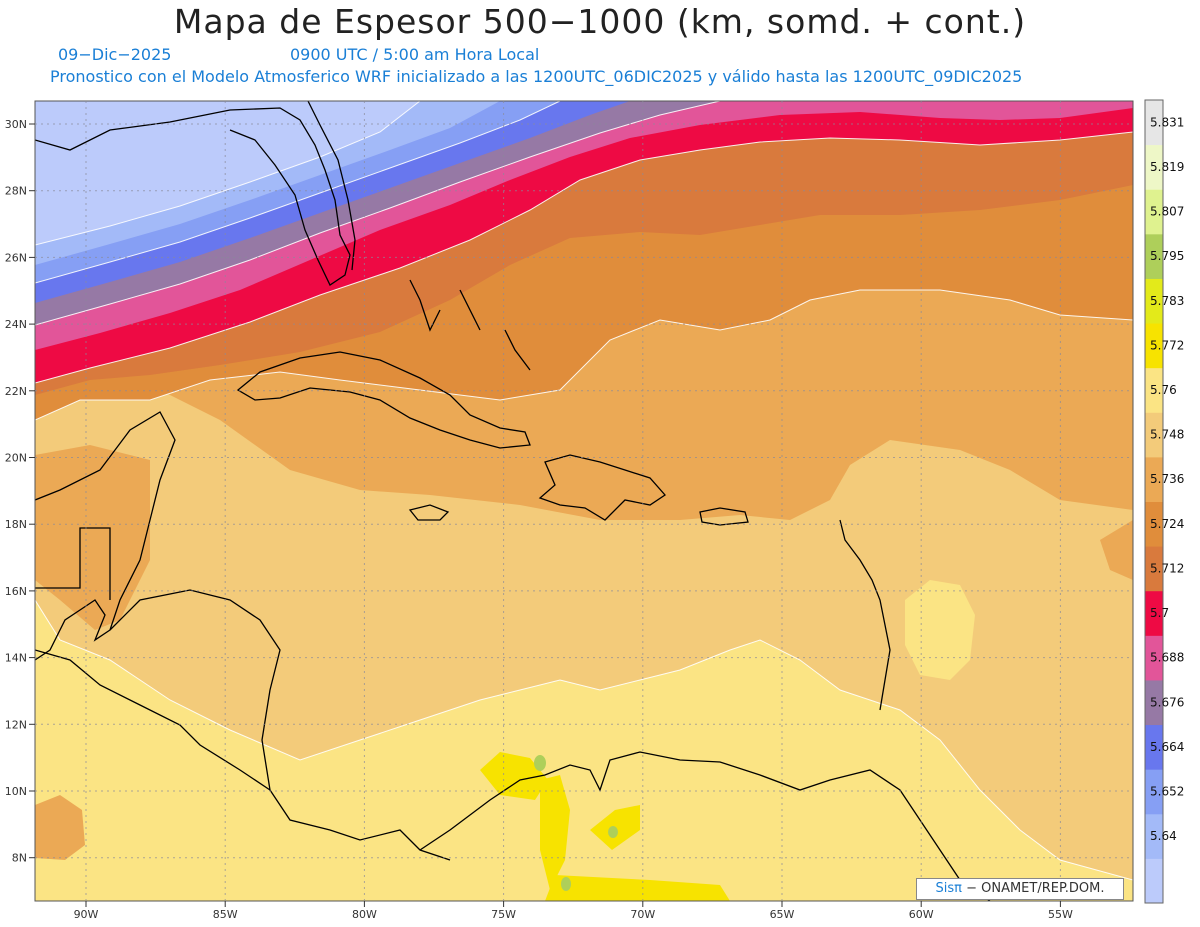 The width and height of the screenshot is (1200, 927). I want to click on lon-label: 55W, so click(1060, 914).